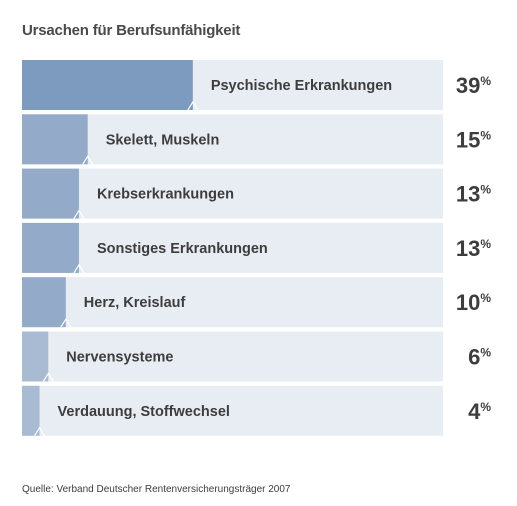  What do you see at coordinates (301, 86) in the screenshot?
I see `category-label: Psychische Erkrankungen` at bounding box center [301, 86].